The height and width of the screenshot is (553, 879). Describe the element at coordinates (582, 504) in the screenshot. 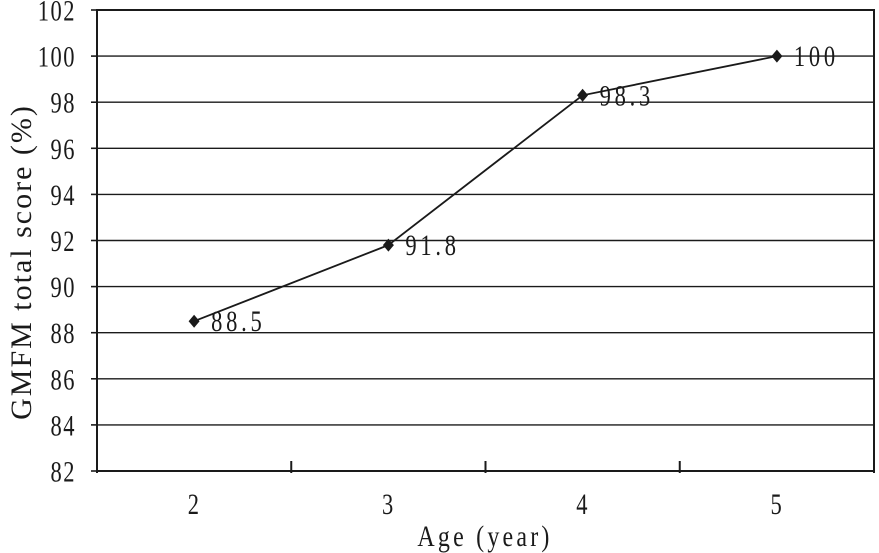

I see `x-axis-tick-label: 4` at that location.